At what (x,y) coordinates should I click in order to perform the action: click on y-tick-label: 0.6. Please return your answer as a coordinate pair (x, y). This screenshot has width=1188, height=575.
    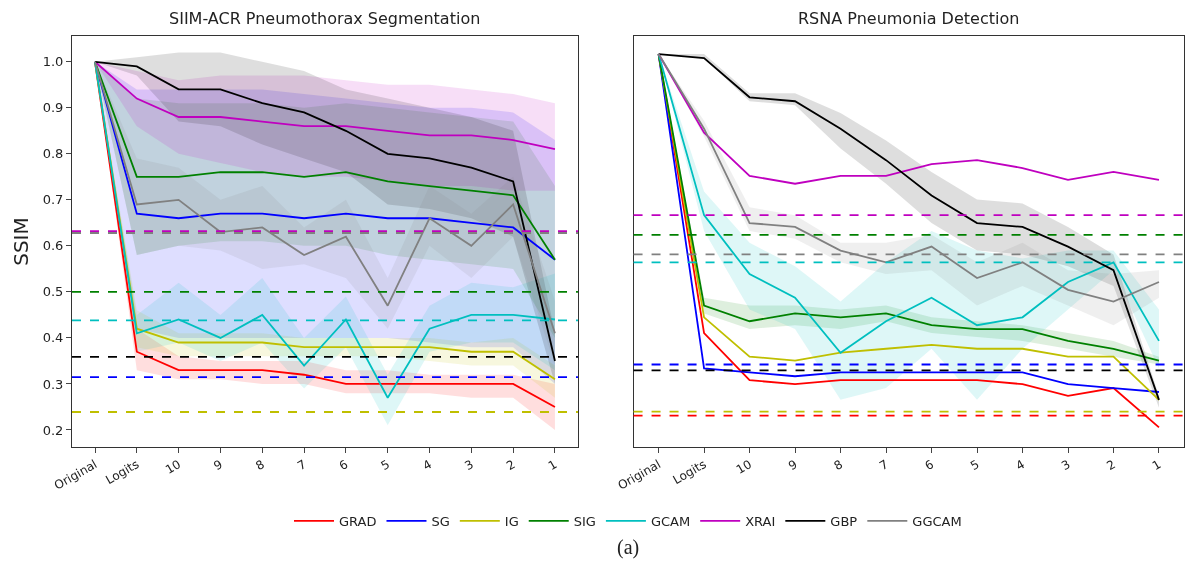
    Looking at the image, I should click on (53, 246).